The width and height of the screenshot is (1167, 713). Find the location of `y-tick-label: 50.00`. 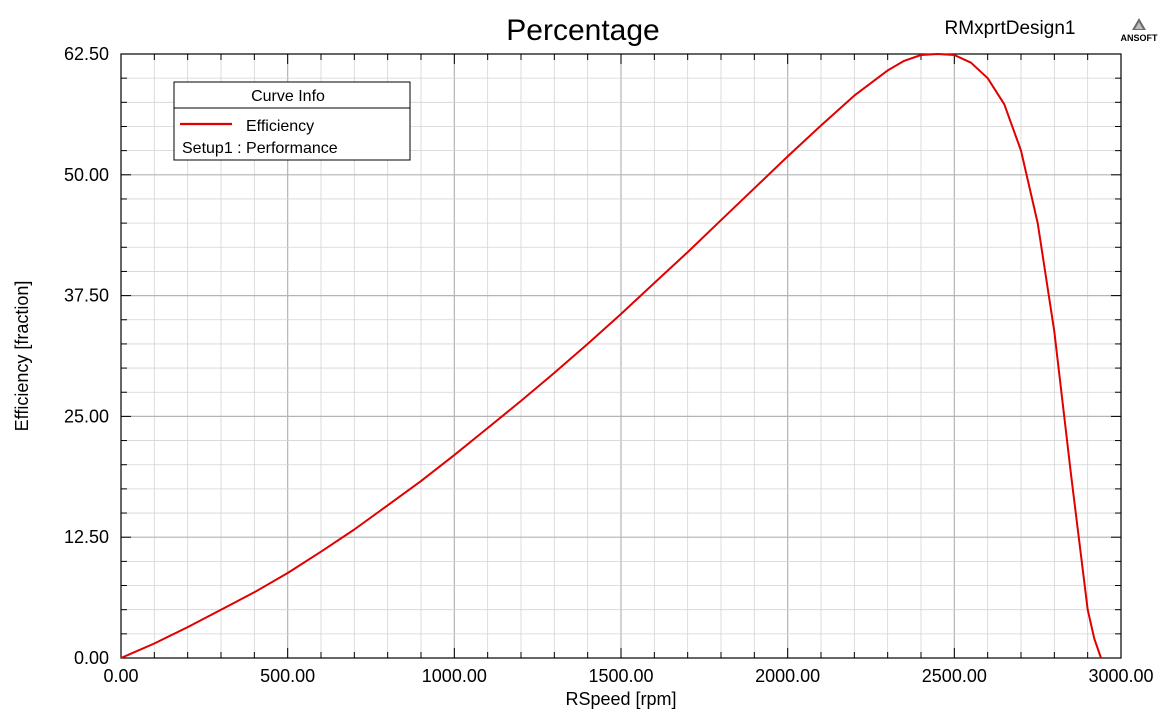

y-tick-label: 50.00 is located at coordinates (86, 175).